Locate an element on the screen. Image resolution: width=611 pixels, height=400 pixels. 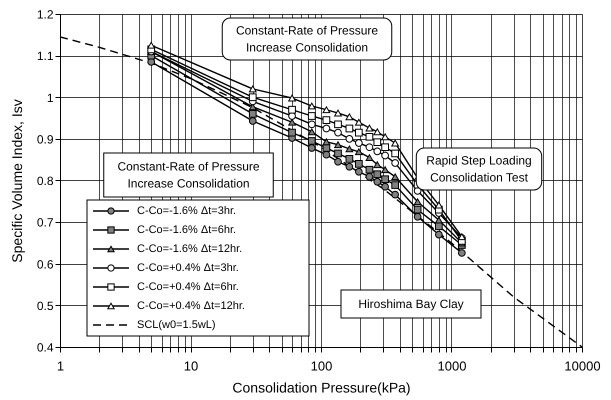
x-tick-label: 10000 is located at coordinates (582, 366).